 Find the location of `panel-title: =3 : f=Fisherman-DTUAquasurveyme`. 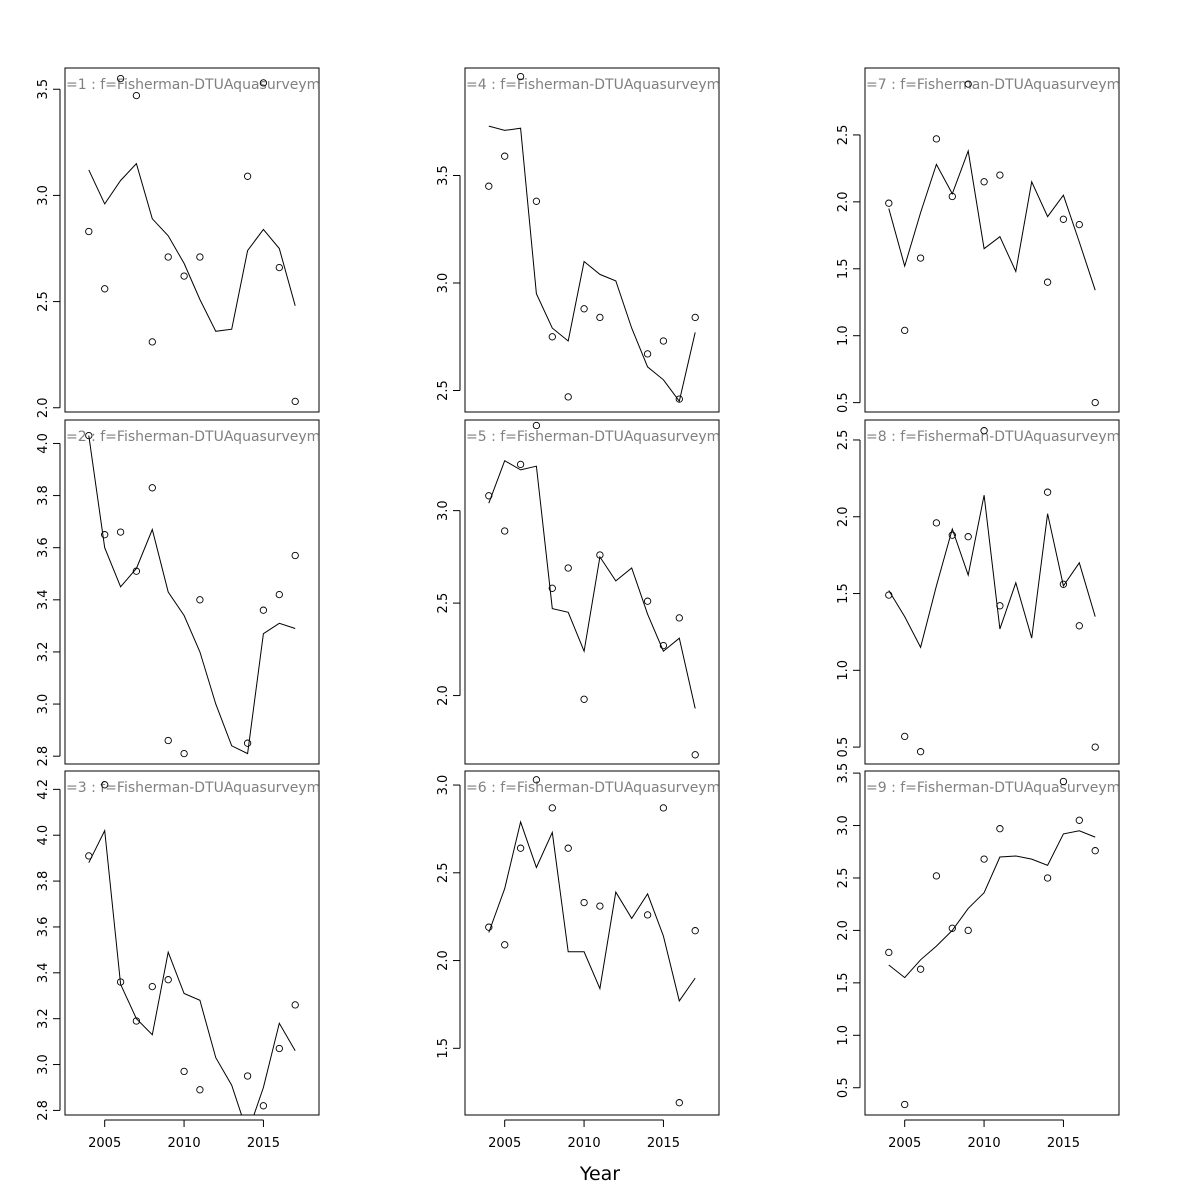

panel-title: =3 : f=Fisherman-DTUAquasurveyme is located at coordinates (197, 788).